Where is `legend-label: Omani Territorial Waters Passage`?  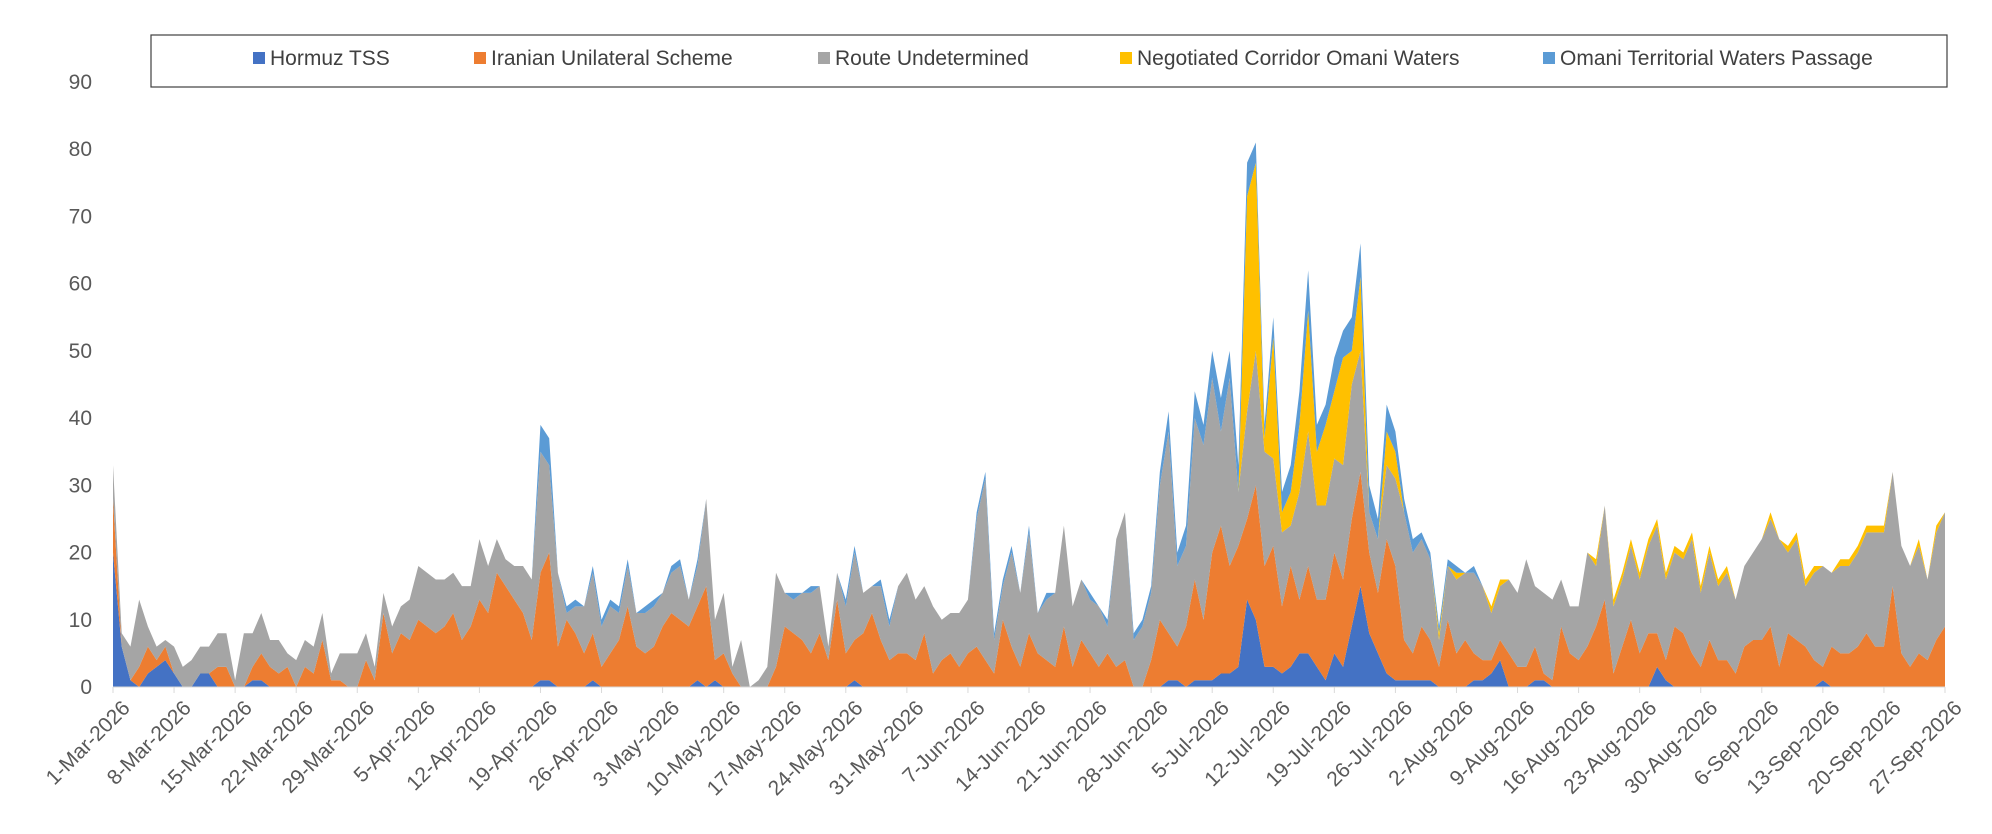 legend-label: Omani Territorial Waters Passage is located at coordinates (1716, 58).